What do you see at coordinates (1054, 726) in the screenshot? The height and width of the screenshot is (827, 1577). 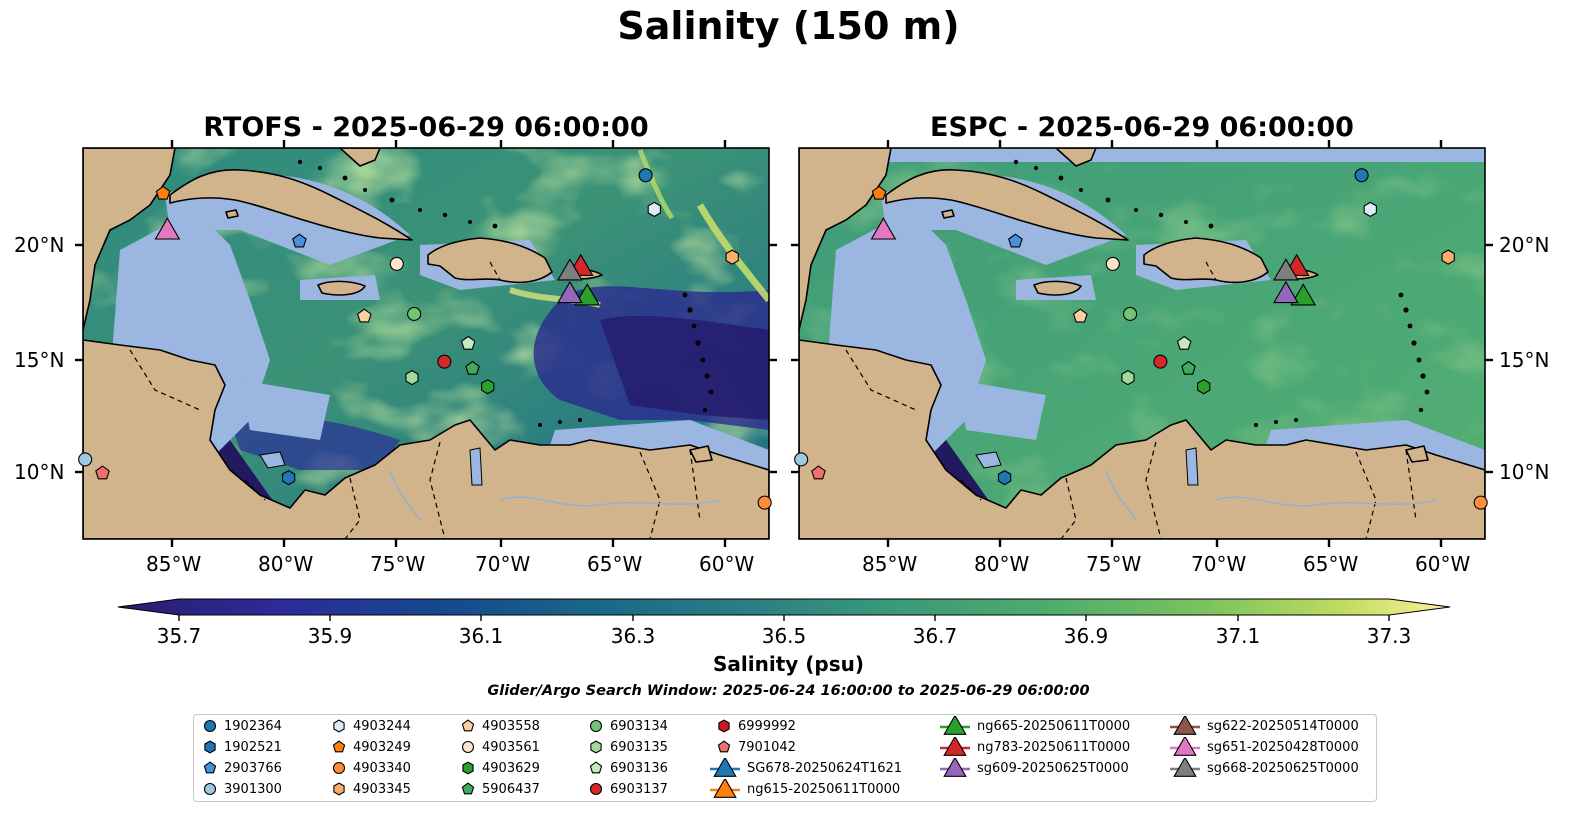 I see `legend-label: ng665-20250611T0000` at bounding box center [1054, 726].